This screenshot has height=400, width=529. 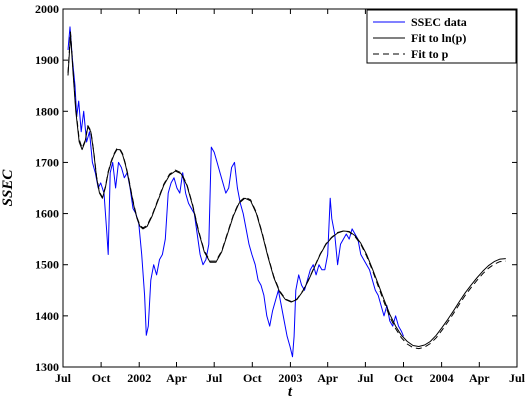 What do you see at coordinates (47, 265) in the screenshot?
I see `y-tick-label-2: 1500` at bounding box center [47, 265].